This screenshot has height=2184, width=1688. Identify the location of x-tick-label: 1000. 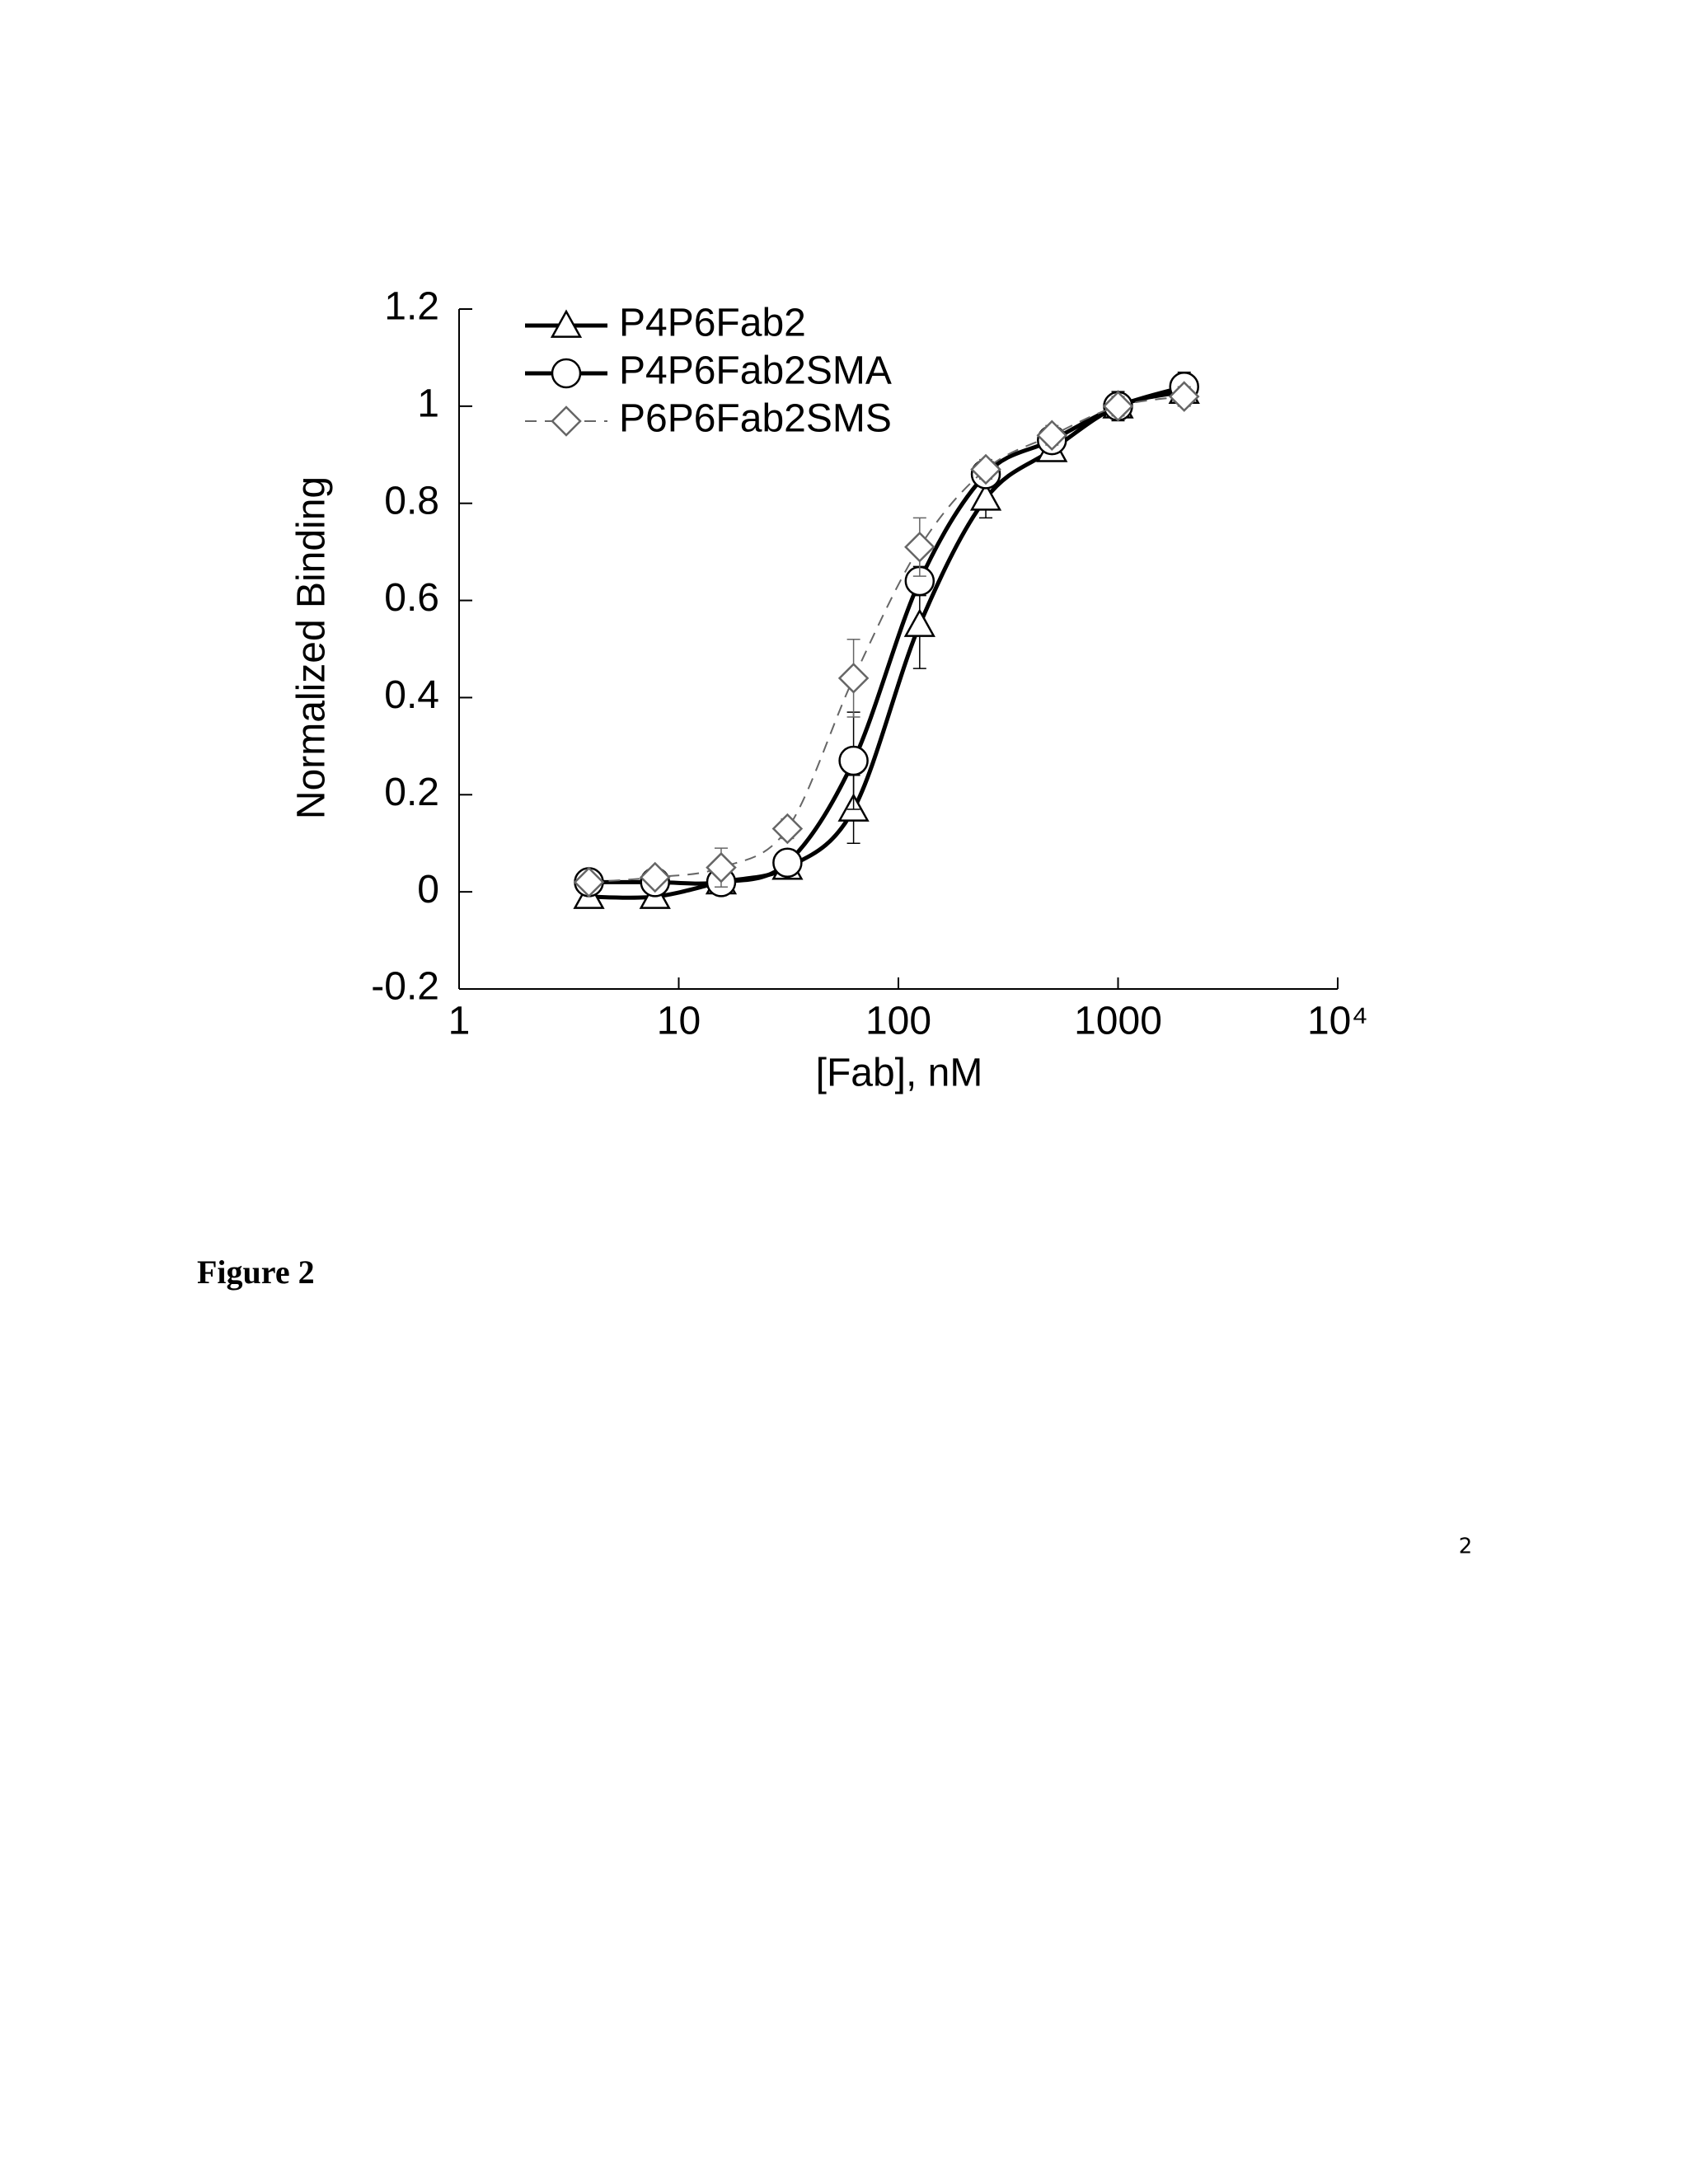
(1118, 1021).